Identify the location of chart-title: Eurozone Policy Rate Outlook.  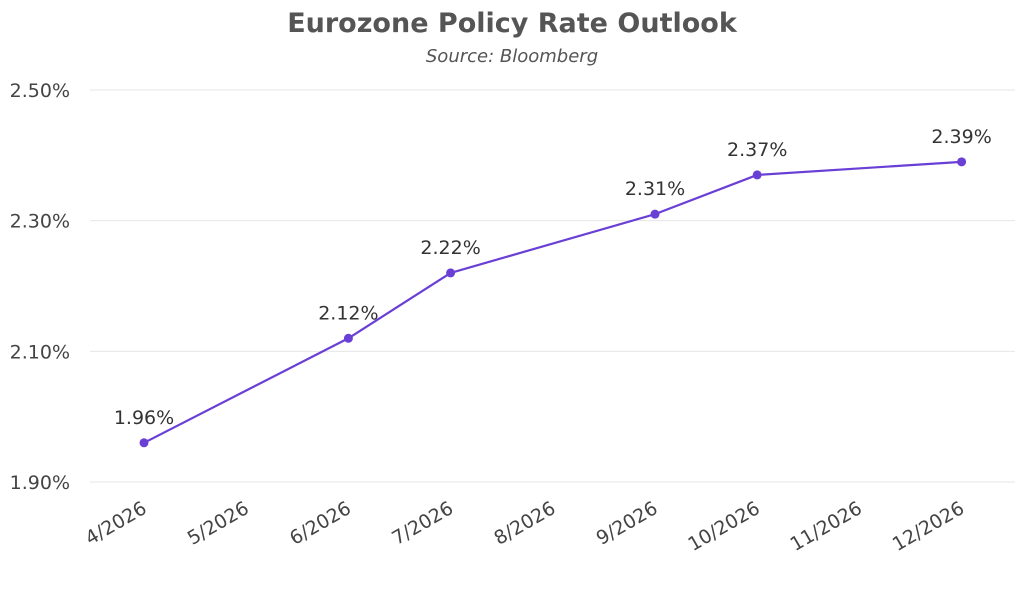
(512, 23).